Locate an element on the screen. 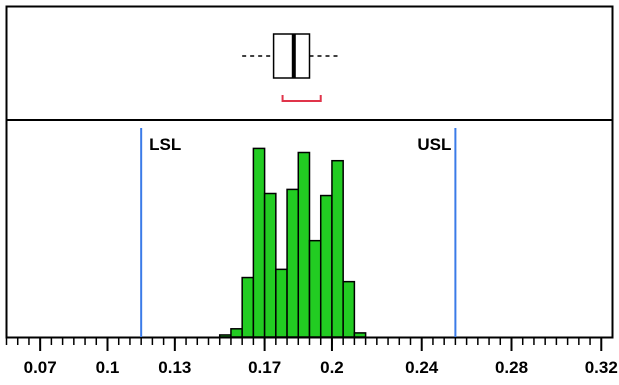 This screenshot has width=619, height=385. box-iqr is located at coordinates (291, 56).